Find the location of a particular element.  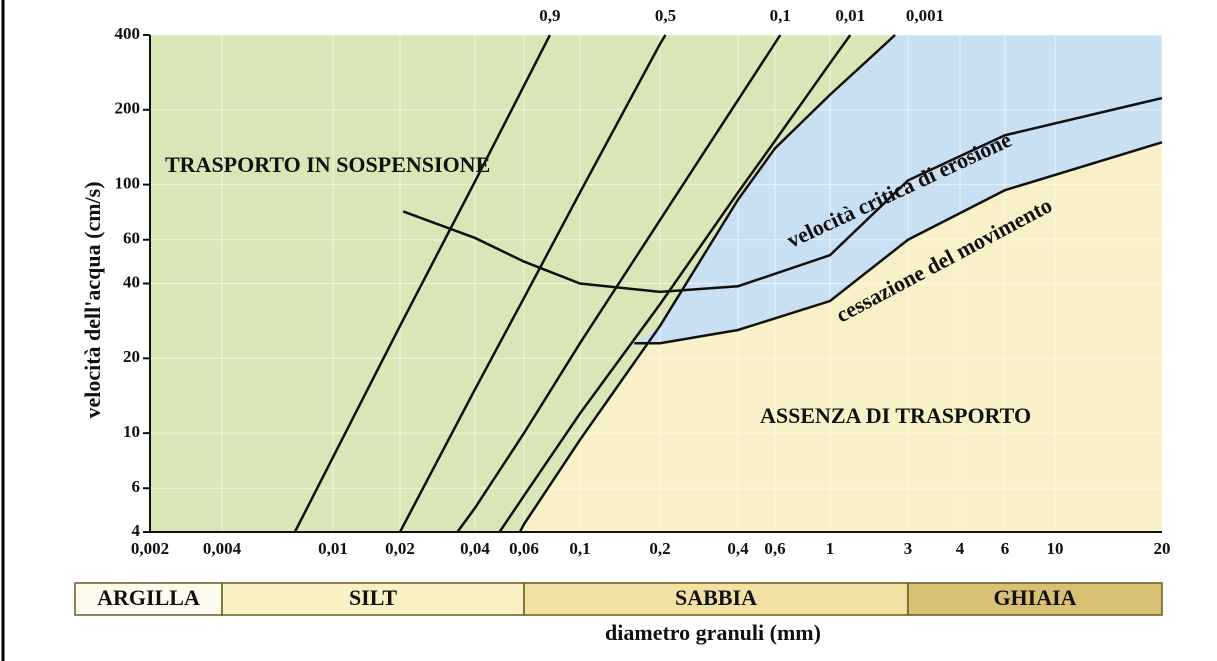

x-tick-label: 4 is located at coordinates (960, 548).